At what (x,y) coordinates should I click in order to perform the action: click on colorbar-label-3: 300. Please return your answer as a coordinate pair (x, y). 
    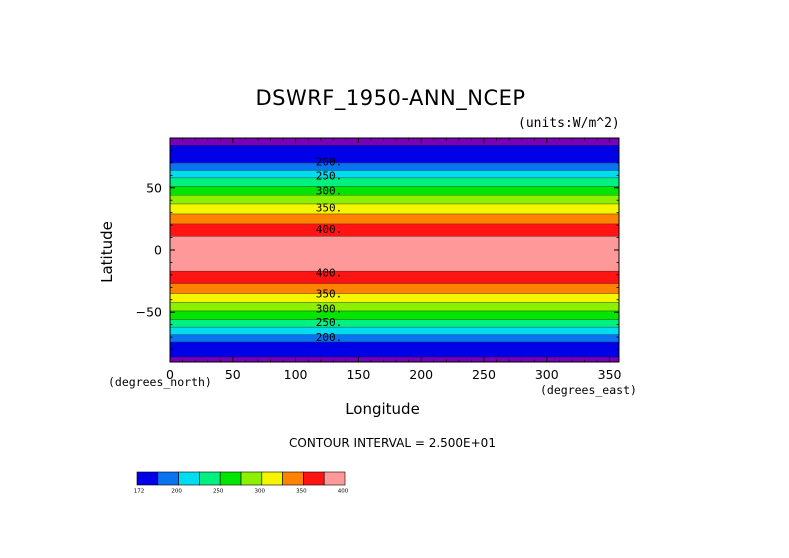
    Looking at the image, I should click on (260, 492).